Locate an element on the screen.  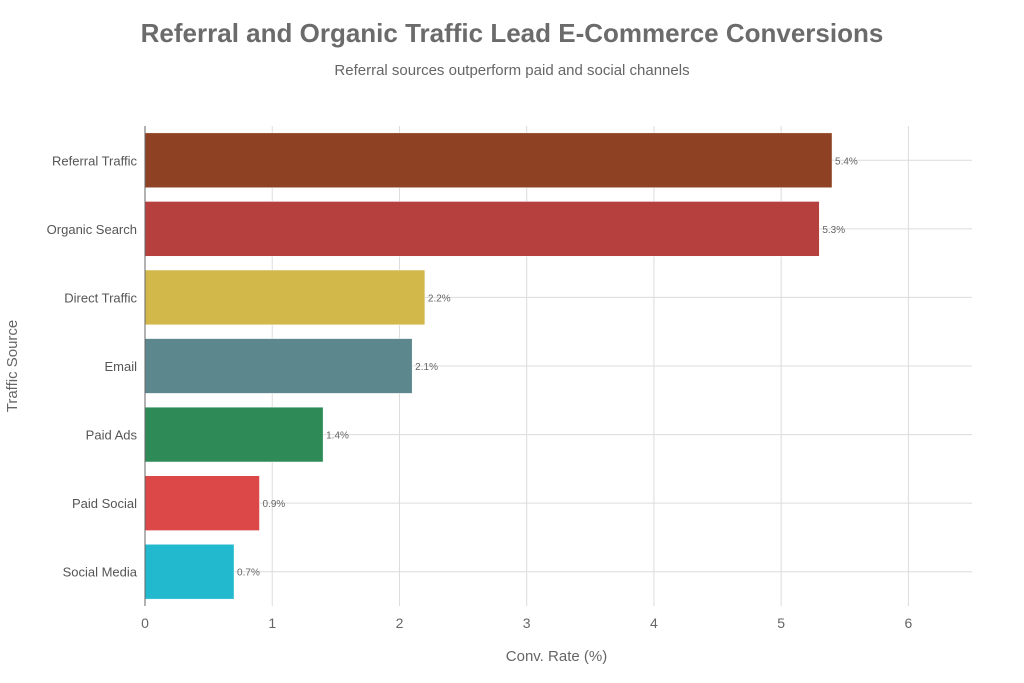
x-tick-label: 4 is located at coordinates (654, 623).